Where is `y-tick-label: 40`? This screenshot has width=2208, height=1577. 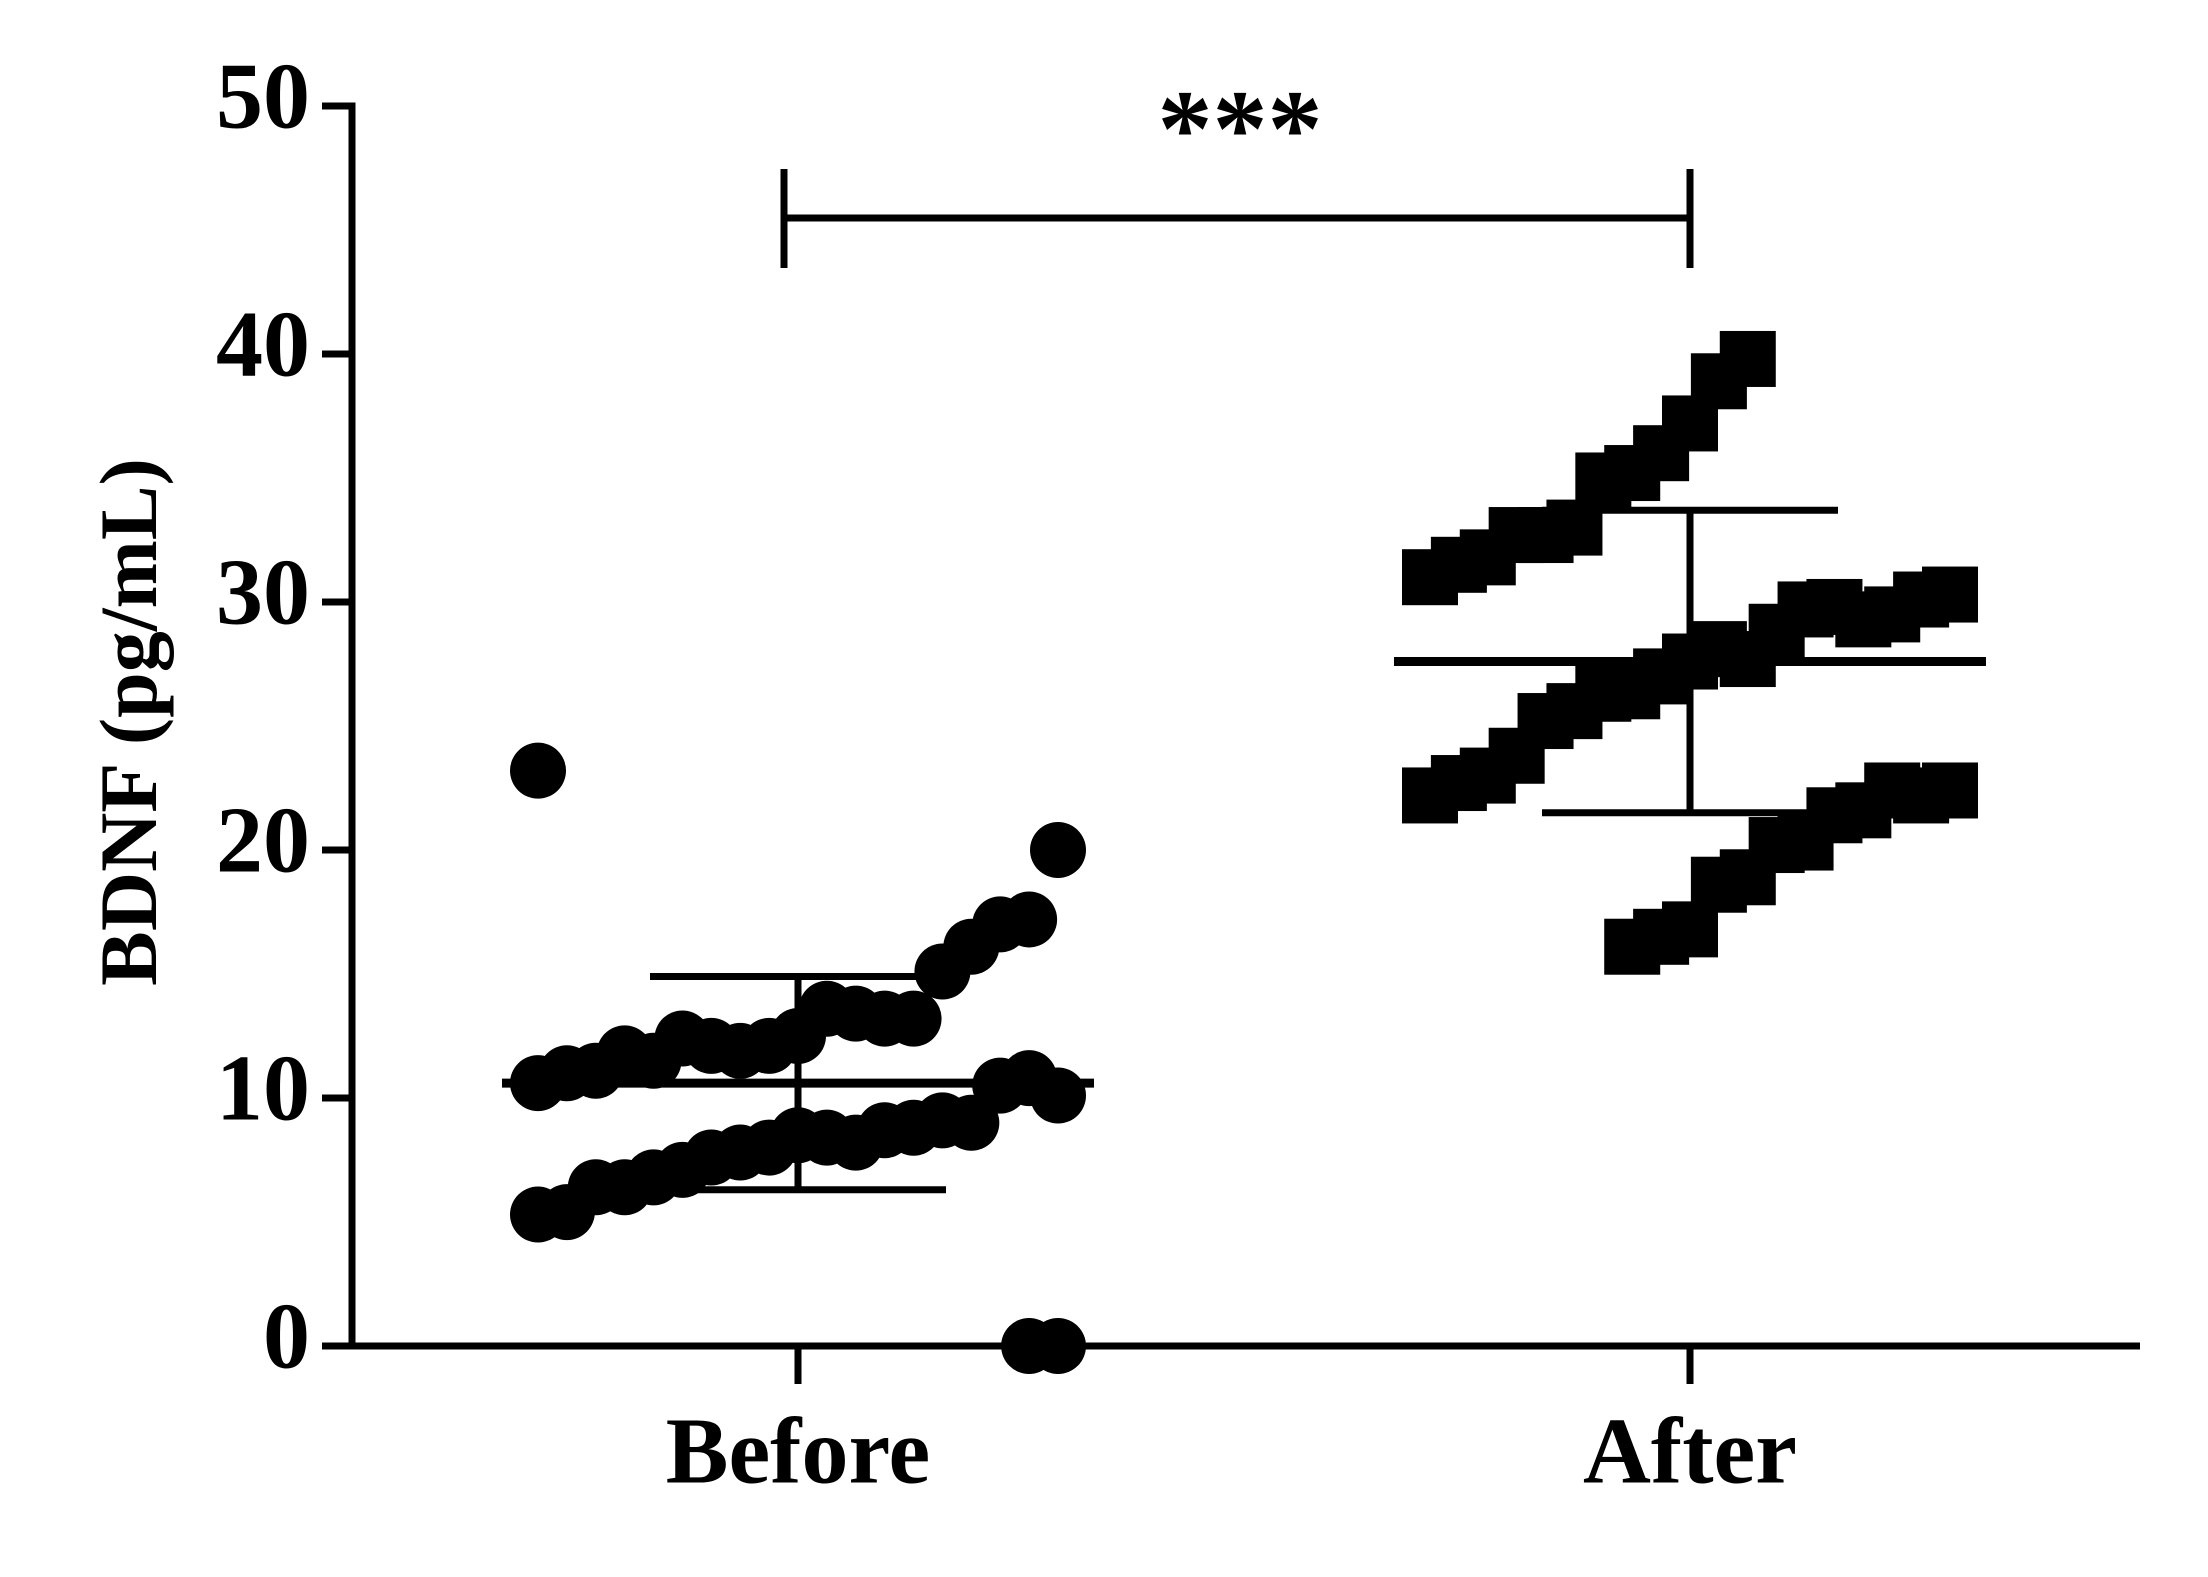
y-tick-label: 40 is located at coordinates (263, 345).